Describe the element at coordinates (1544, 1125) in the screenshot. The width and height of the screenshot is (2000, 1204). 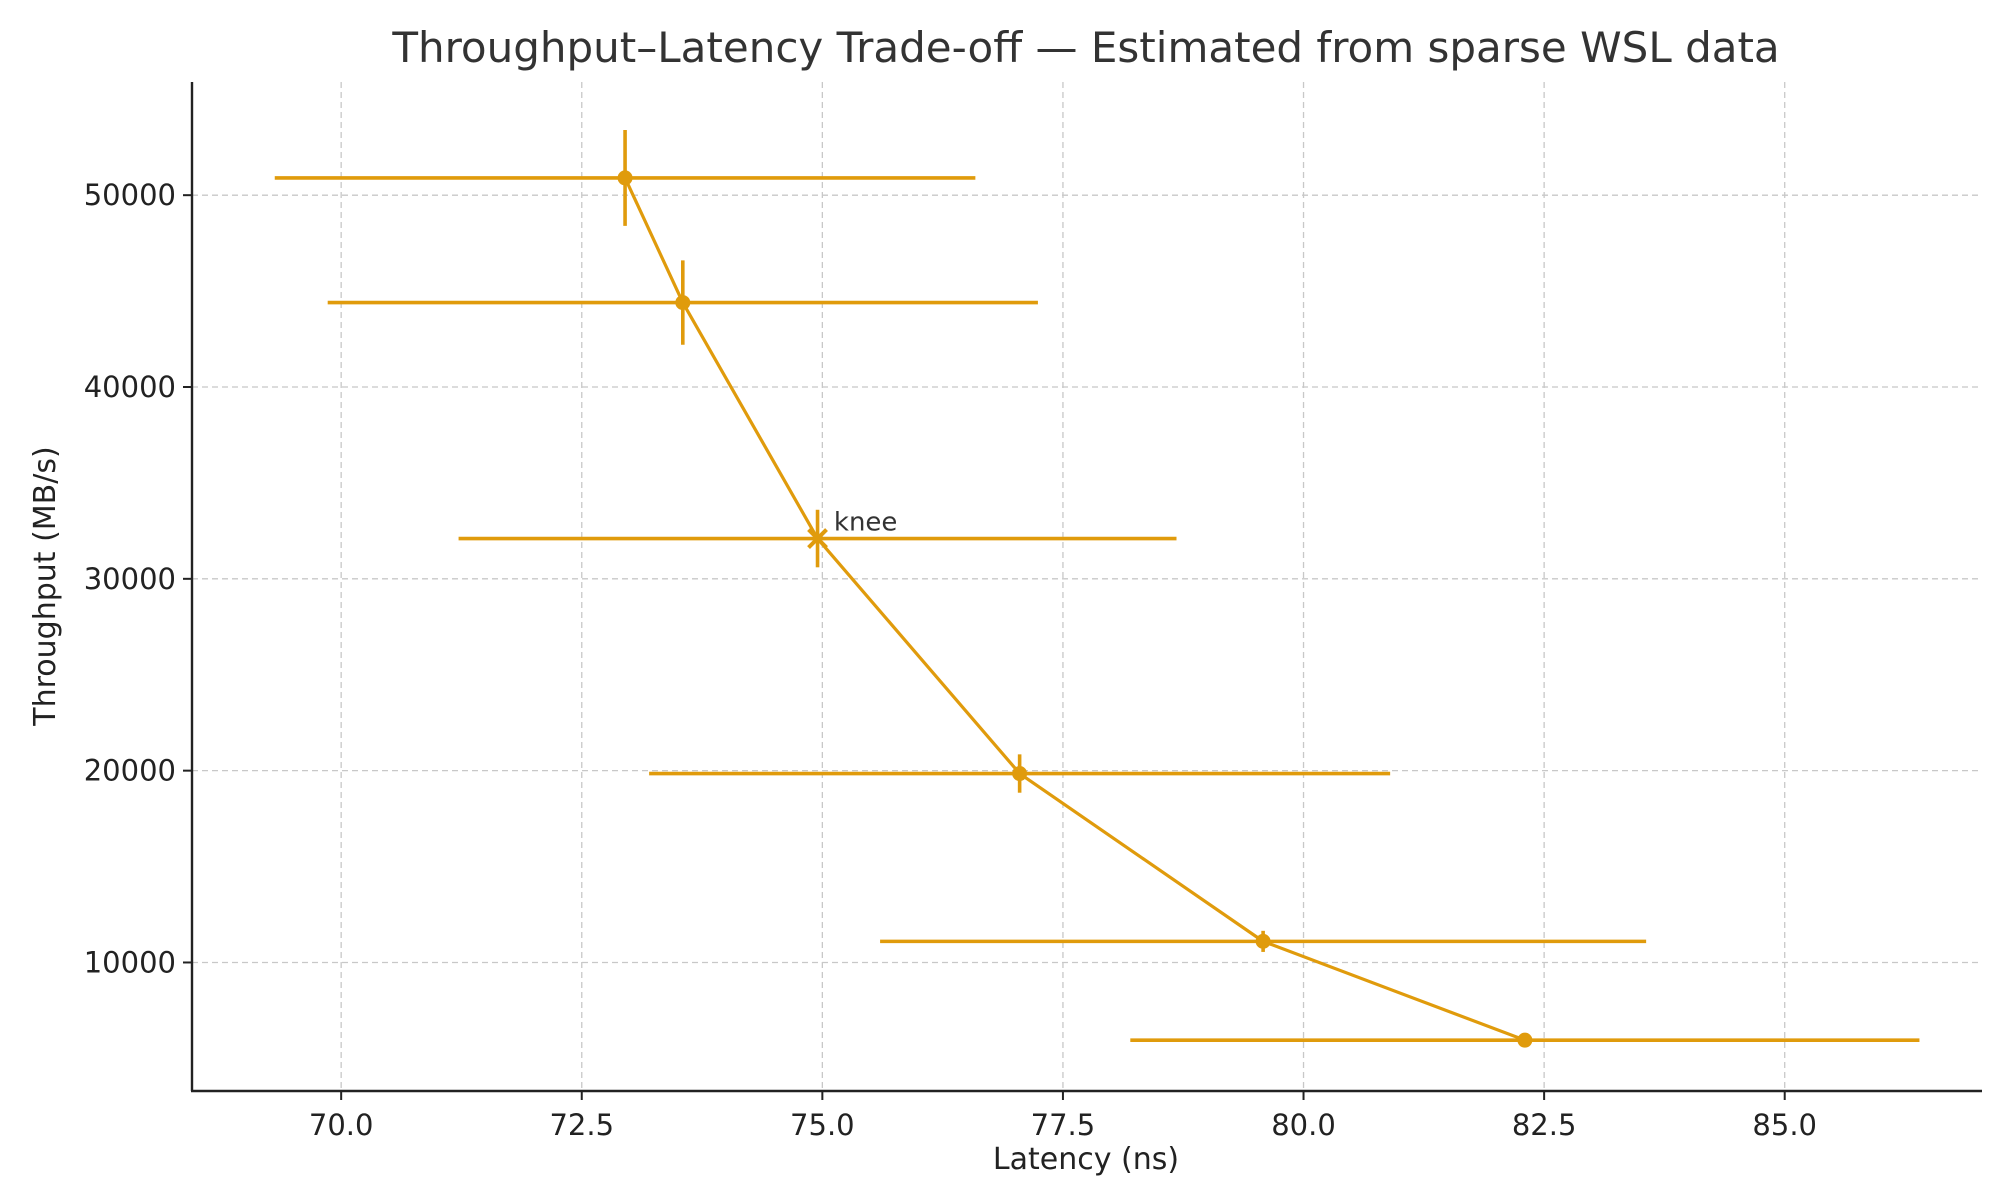
I see `x-tick-label: 82.5` at that location.